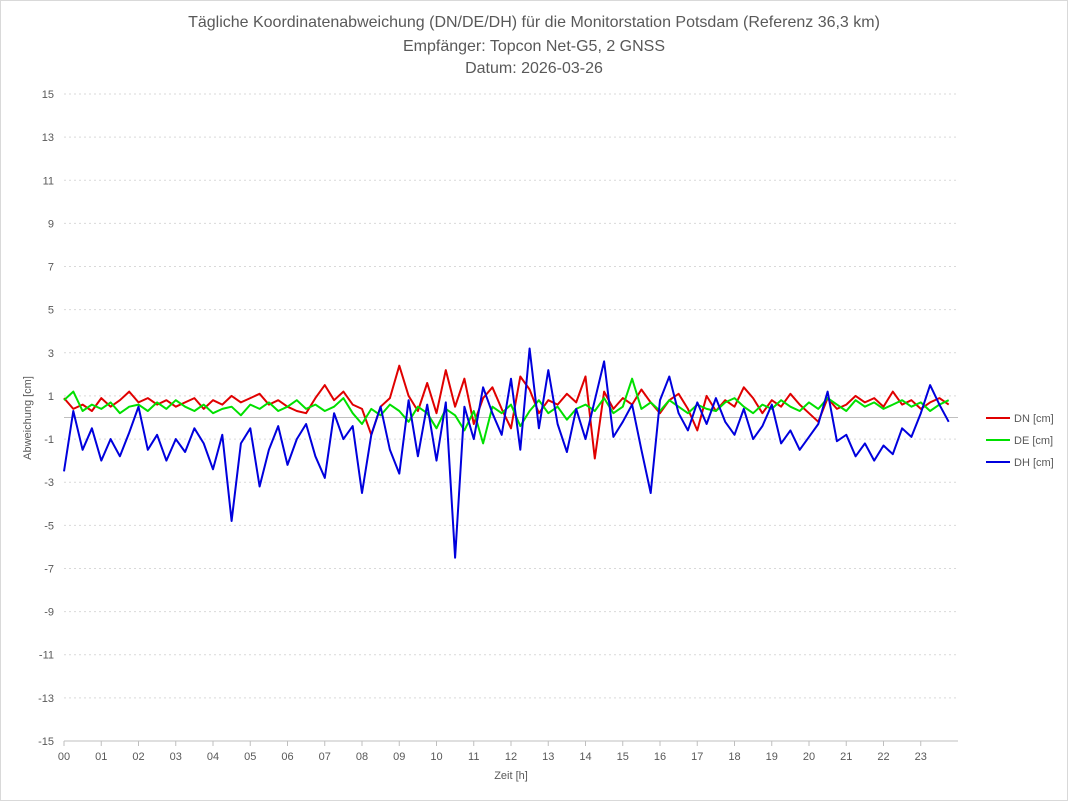 Image resolution: width=1068 pixels, height=801 pixels. Describe the element at coordinates (48, 95) in the screenshot. I see `y-tick-label: 15` at that location.